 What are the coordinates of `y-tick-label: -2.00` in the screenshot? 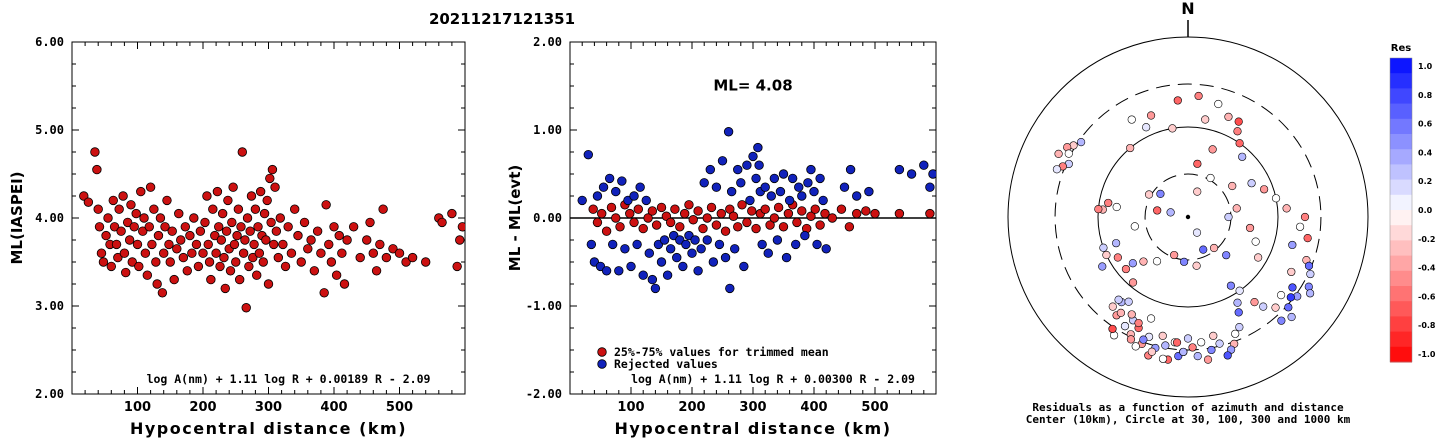 It's located at (544, 394).